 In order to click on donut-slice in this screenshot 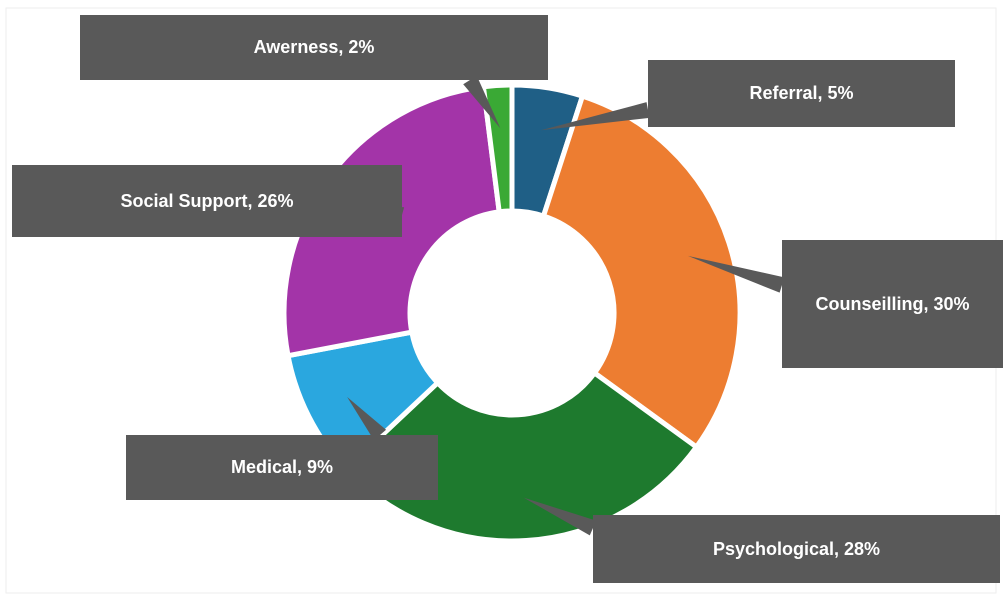, I will do `click(641, 272)`.